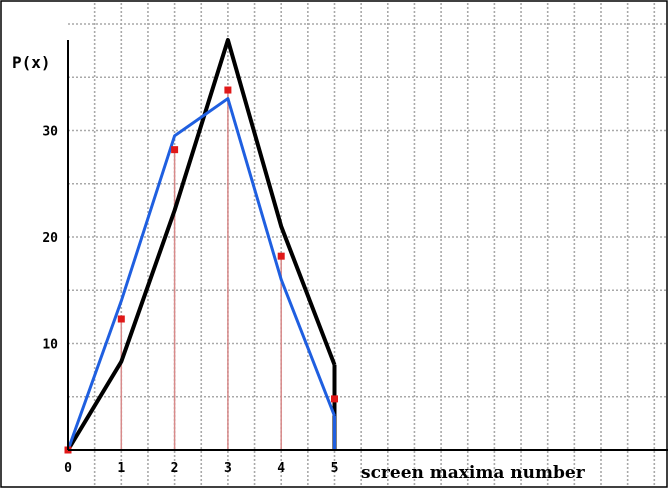 Image resolution: width=669 pixels, height=489 pixels. What do you see at coordinates (50, 345) in the screenshot?
I see `y-tick-label: 10` at bounding box center [50, 345].